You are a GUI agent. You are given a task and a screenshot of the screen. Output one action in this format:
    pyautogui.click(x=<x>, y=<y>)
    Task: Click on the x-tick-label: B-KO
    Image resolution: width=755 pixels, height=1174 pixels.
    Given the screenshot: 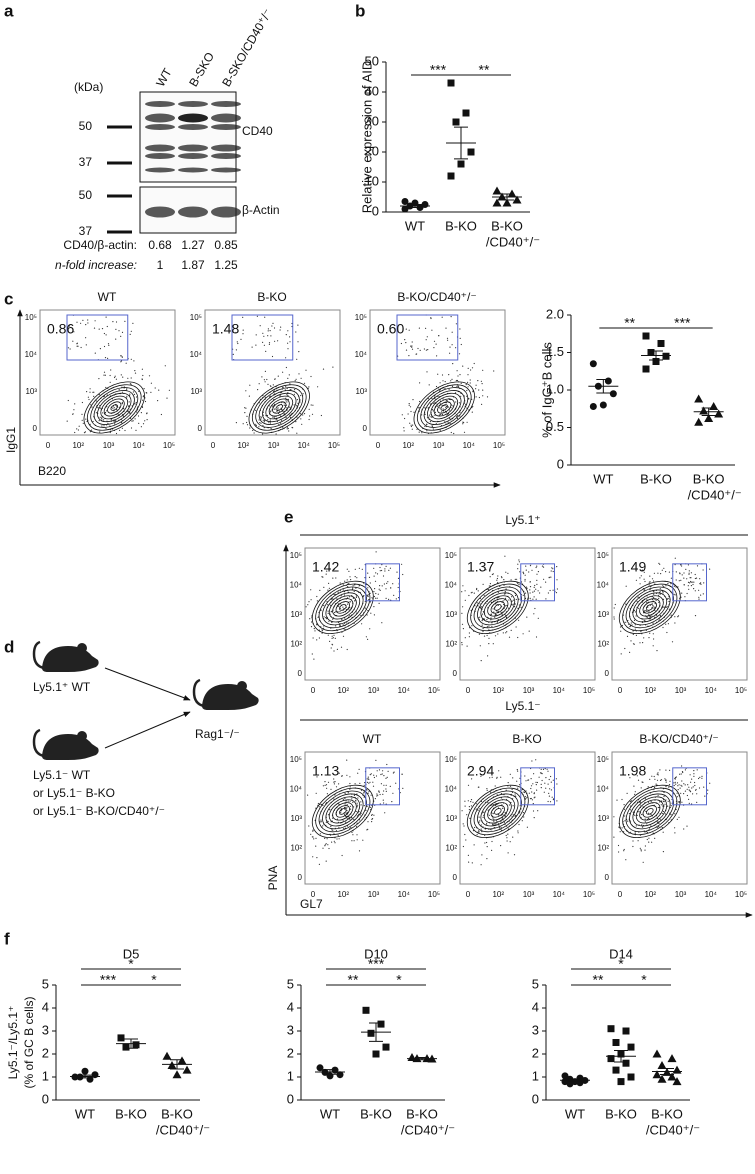 What is the action you would take?
    pyautogui.click(x=376, y=1113)
    